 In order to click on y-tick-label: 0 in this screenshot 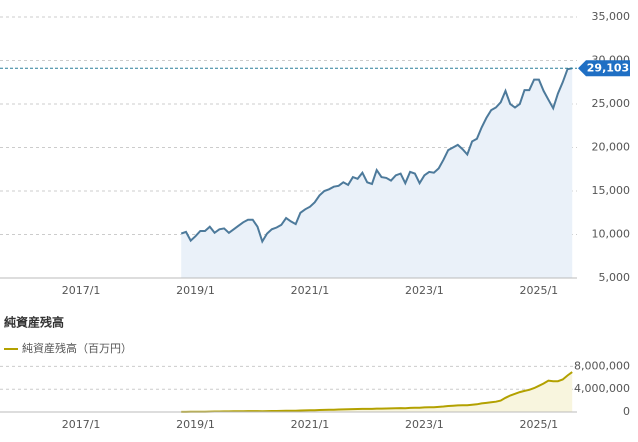, I will do `click(626, 411)`.